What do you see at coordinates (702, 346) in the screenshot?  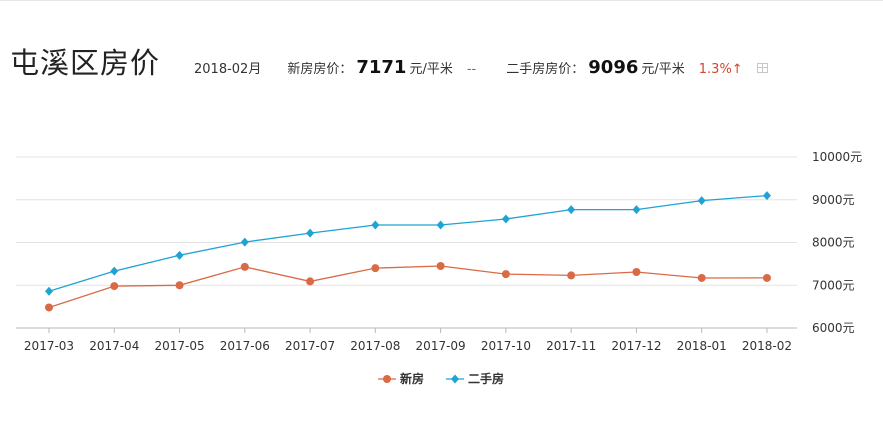 I see `x-tick-label: 2018-01` at bounding box center [702, 346].